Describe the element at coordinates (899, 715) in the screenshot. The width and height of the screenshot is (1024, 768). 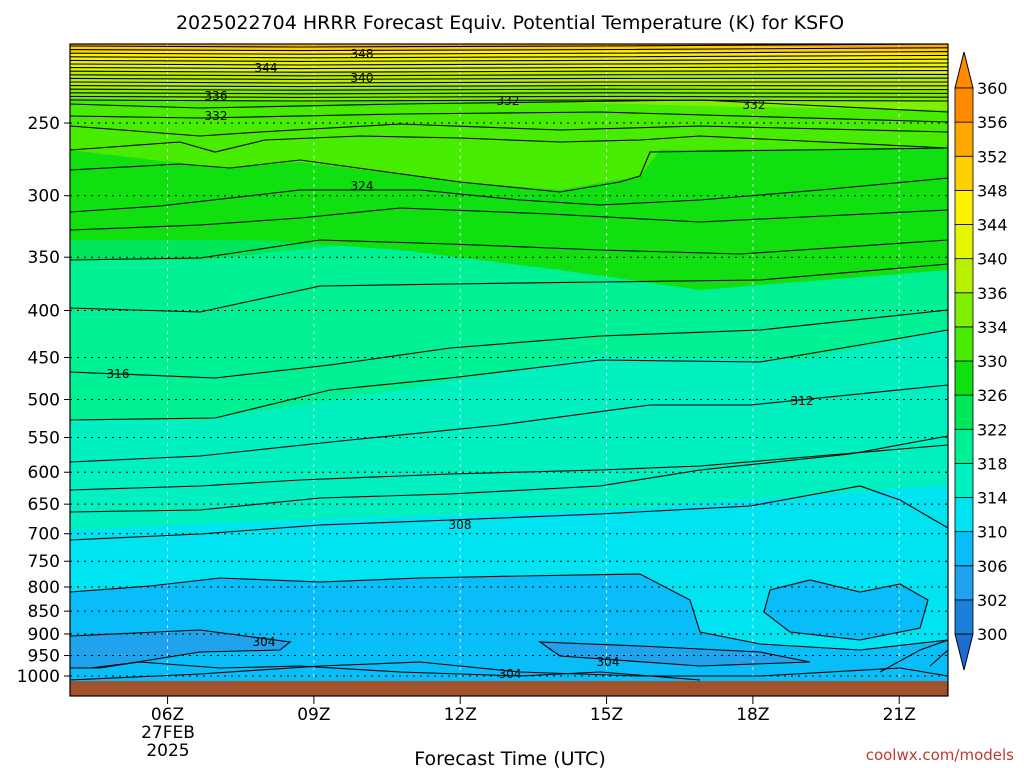
I see `x-tick-label: 21Z` at that location.